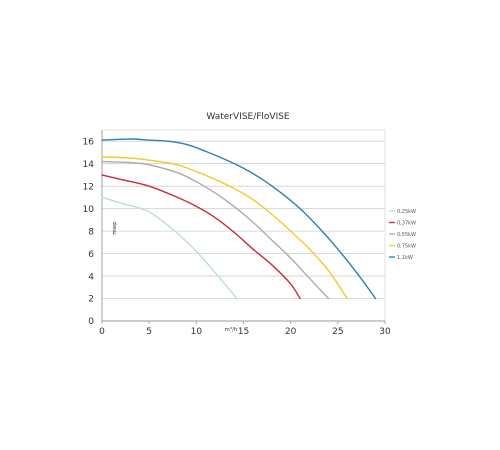  Describe the element at coordinates (89, 142) in the screenshot. I see `y-tick-label: 16` at that location.